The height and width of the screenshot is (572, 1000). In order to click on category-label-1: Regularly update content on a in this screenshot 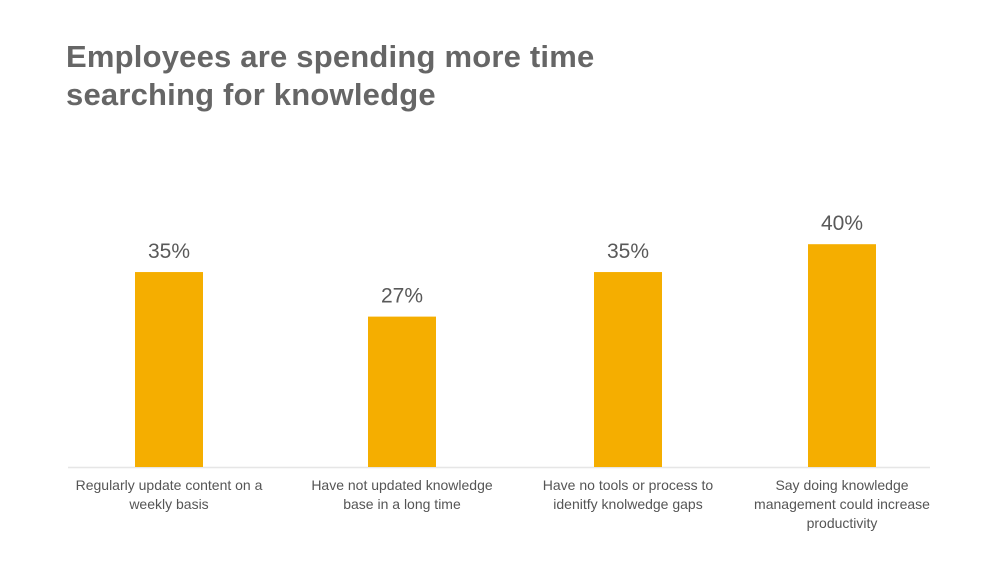, I will do `click(169, 485)`.